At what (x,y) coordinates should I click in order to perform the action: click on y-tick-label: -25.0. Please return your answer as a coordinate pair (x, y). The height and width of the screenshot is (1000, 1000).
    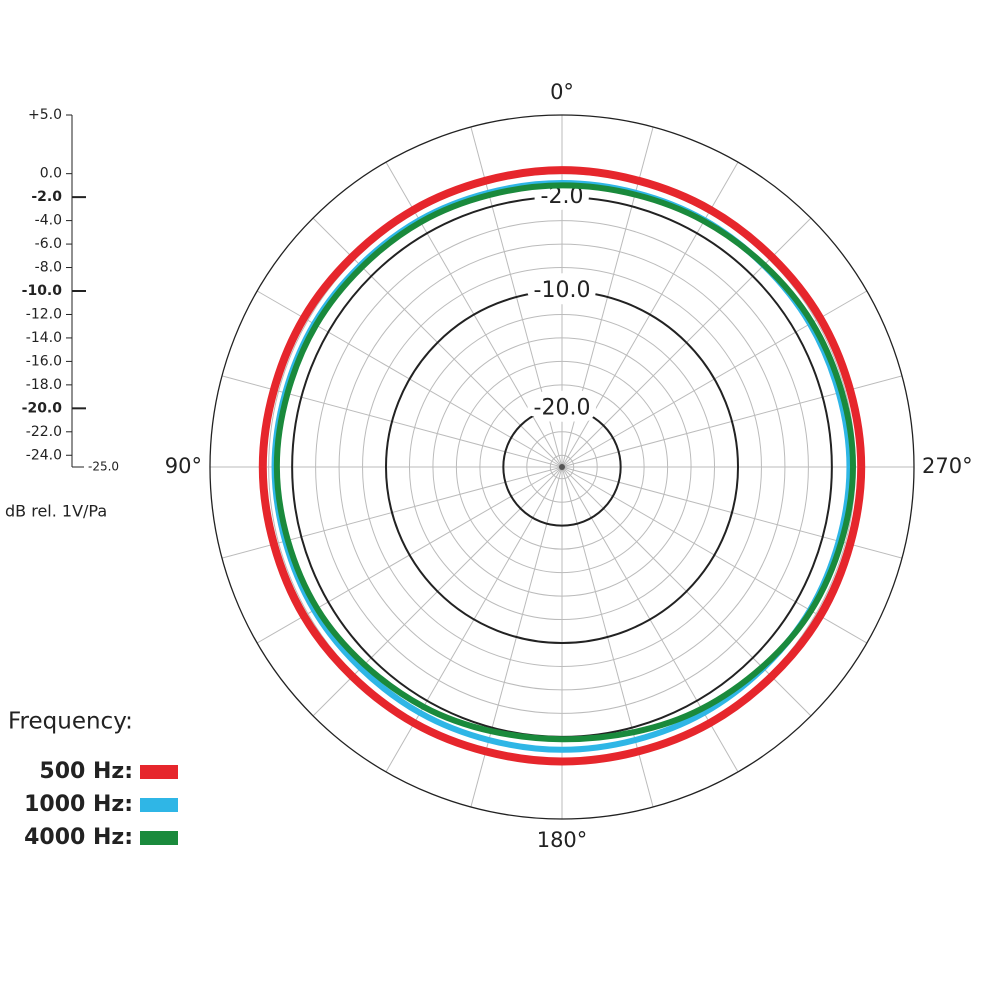
    Looking at the image, I should click on (103, 467).